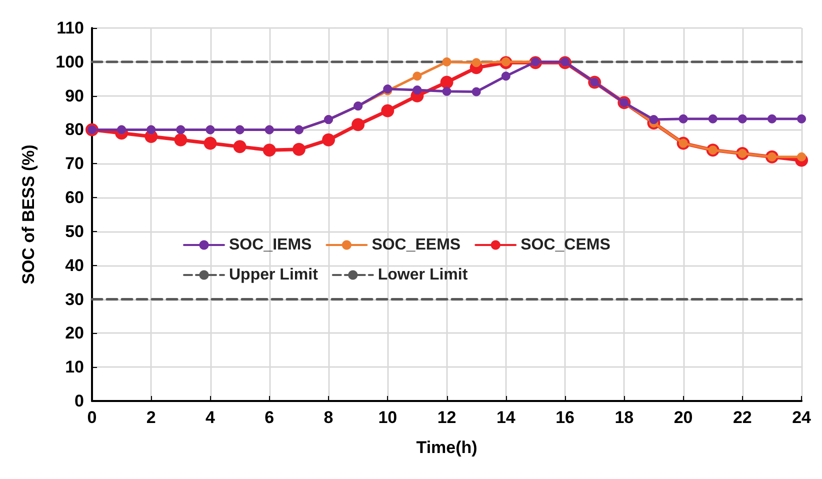 Image resolution: width=822 pixels, height=479 pixels. I want to click on y-tick-label: 60, so click(74, 198).